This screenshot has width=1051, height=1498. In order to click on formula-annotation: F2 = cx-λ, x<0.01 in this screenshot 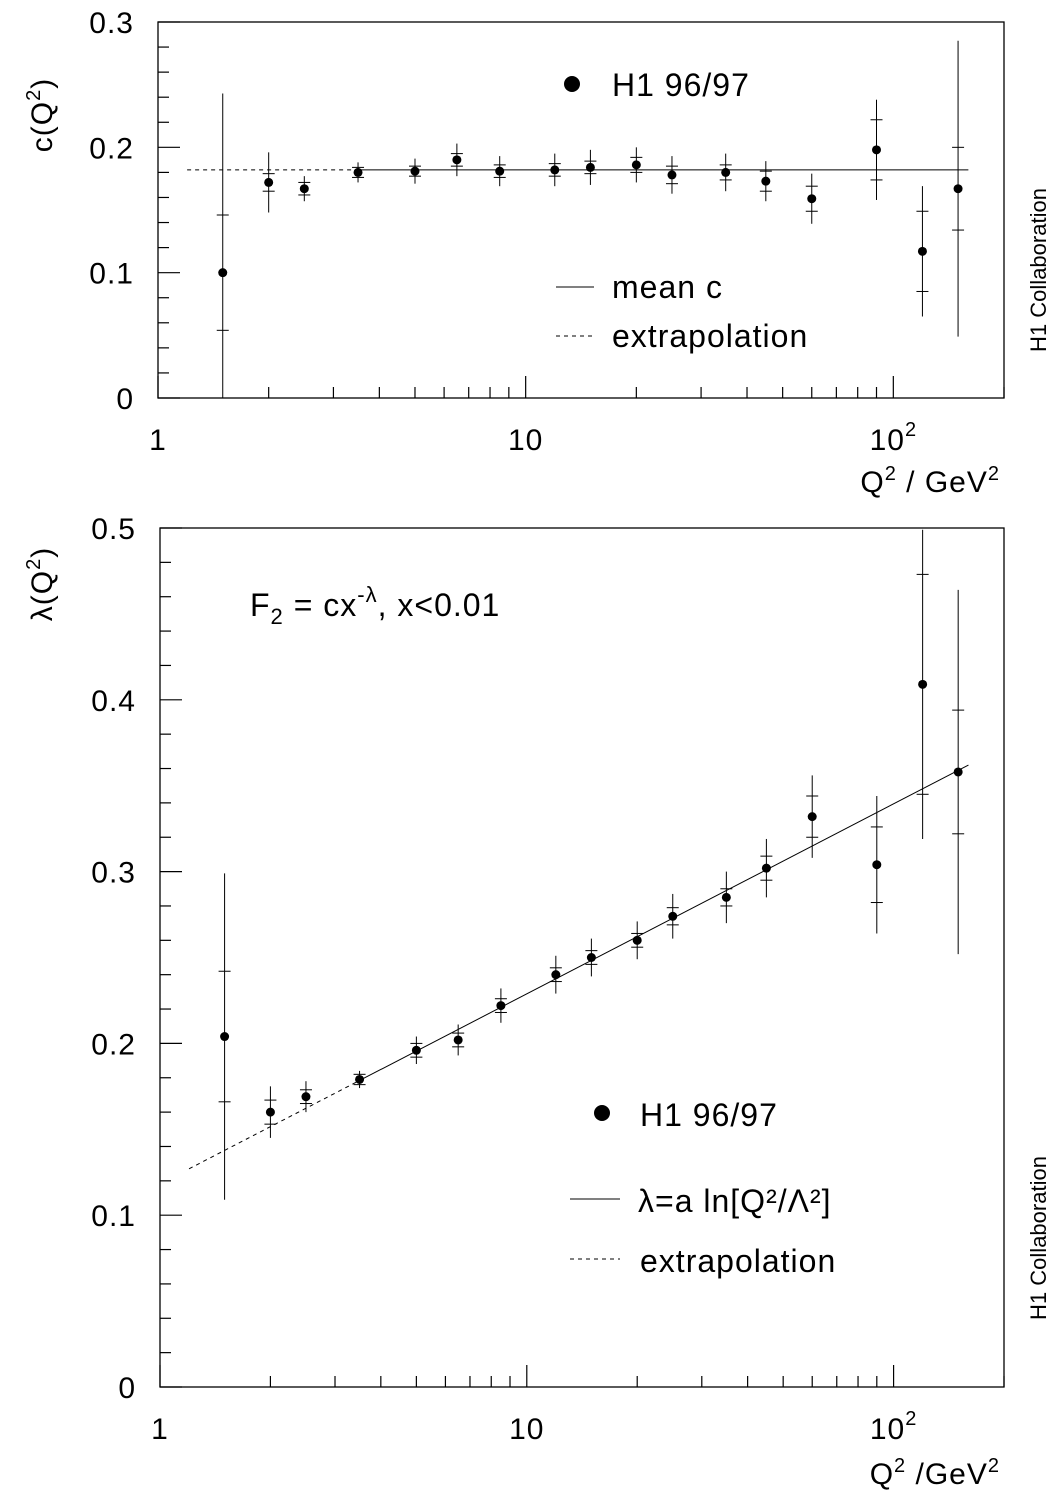, I will do `click(375, 605)`.